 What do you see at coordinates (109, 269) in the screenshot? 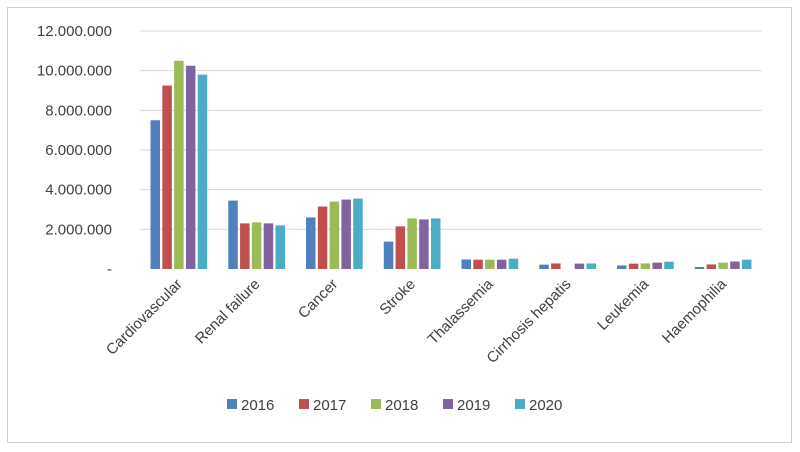
I see `y-tick-label: -` at bounding box center [109, 269].